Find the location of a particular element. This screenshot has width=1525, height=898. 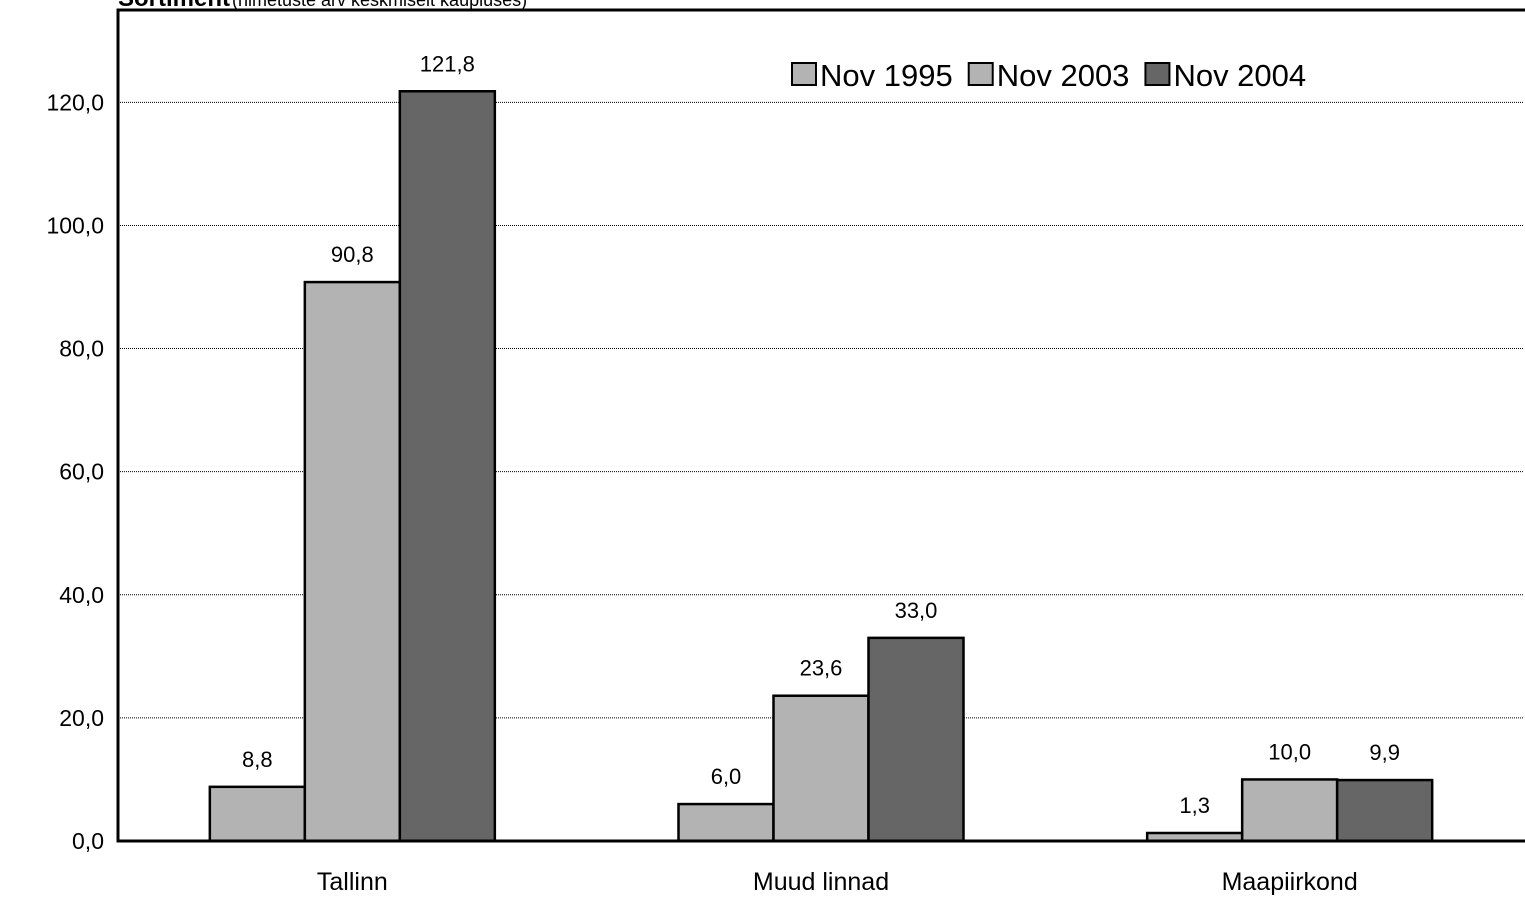

legend-label: Nov 2003 is located at coordinates (1063, 75).